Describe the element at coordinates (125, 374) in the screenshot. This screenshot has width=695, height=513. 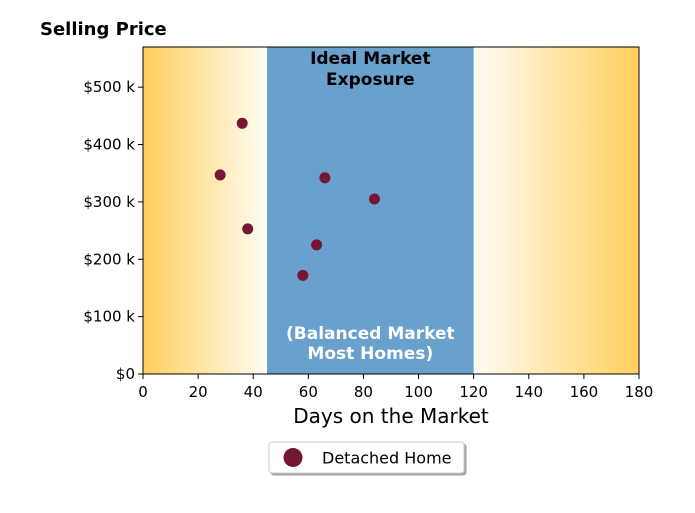
I see `y-tick-label: $0` at that location.